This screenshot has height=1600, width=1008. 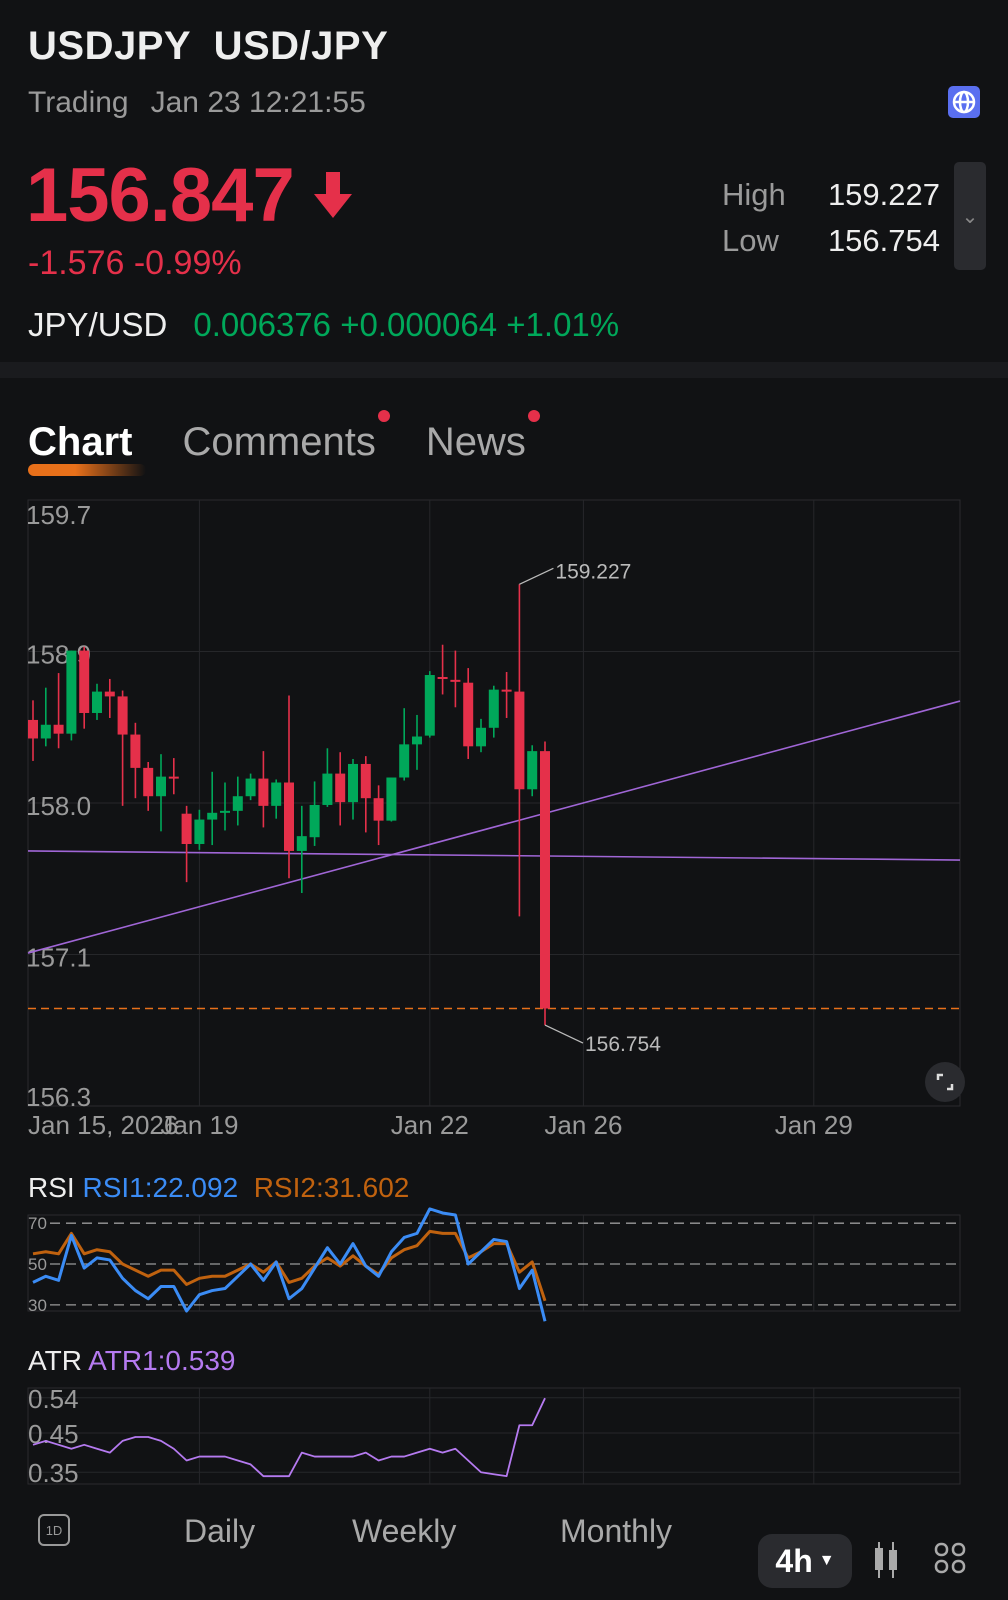 I want to click on tab-chart: Chart, so click(x=80, y=442).